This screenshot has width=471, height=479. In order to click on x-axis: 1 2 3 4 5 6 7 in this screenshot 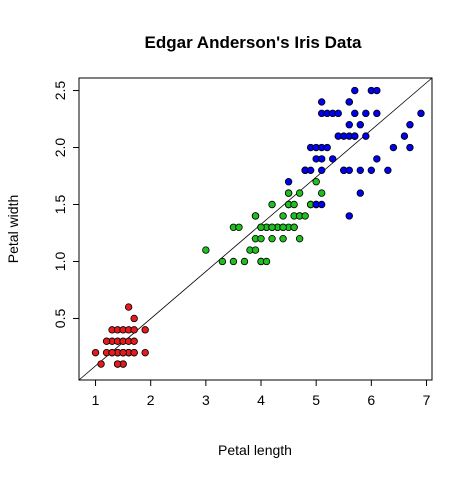, I will do `click(261, 394)`.